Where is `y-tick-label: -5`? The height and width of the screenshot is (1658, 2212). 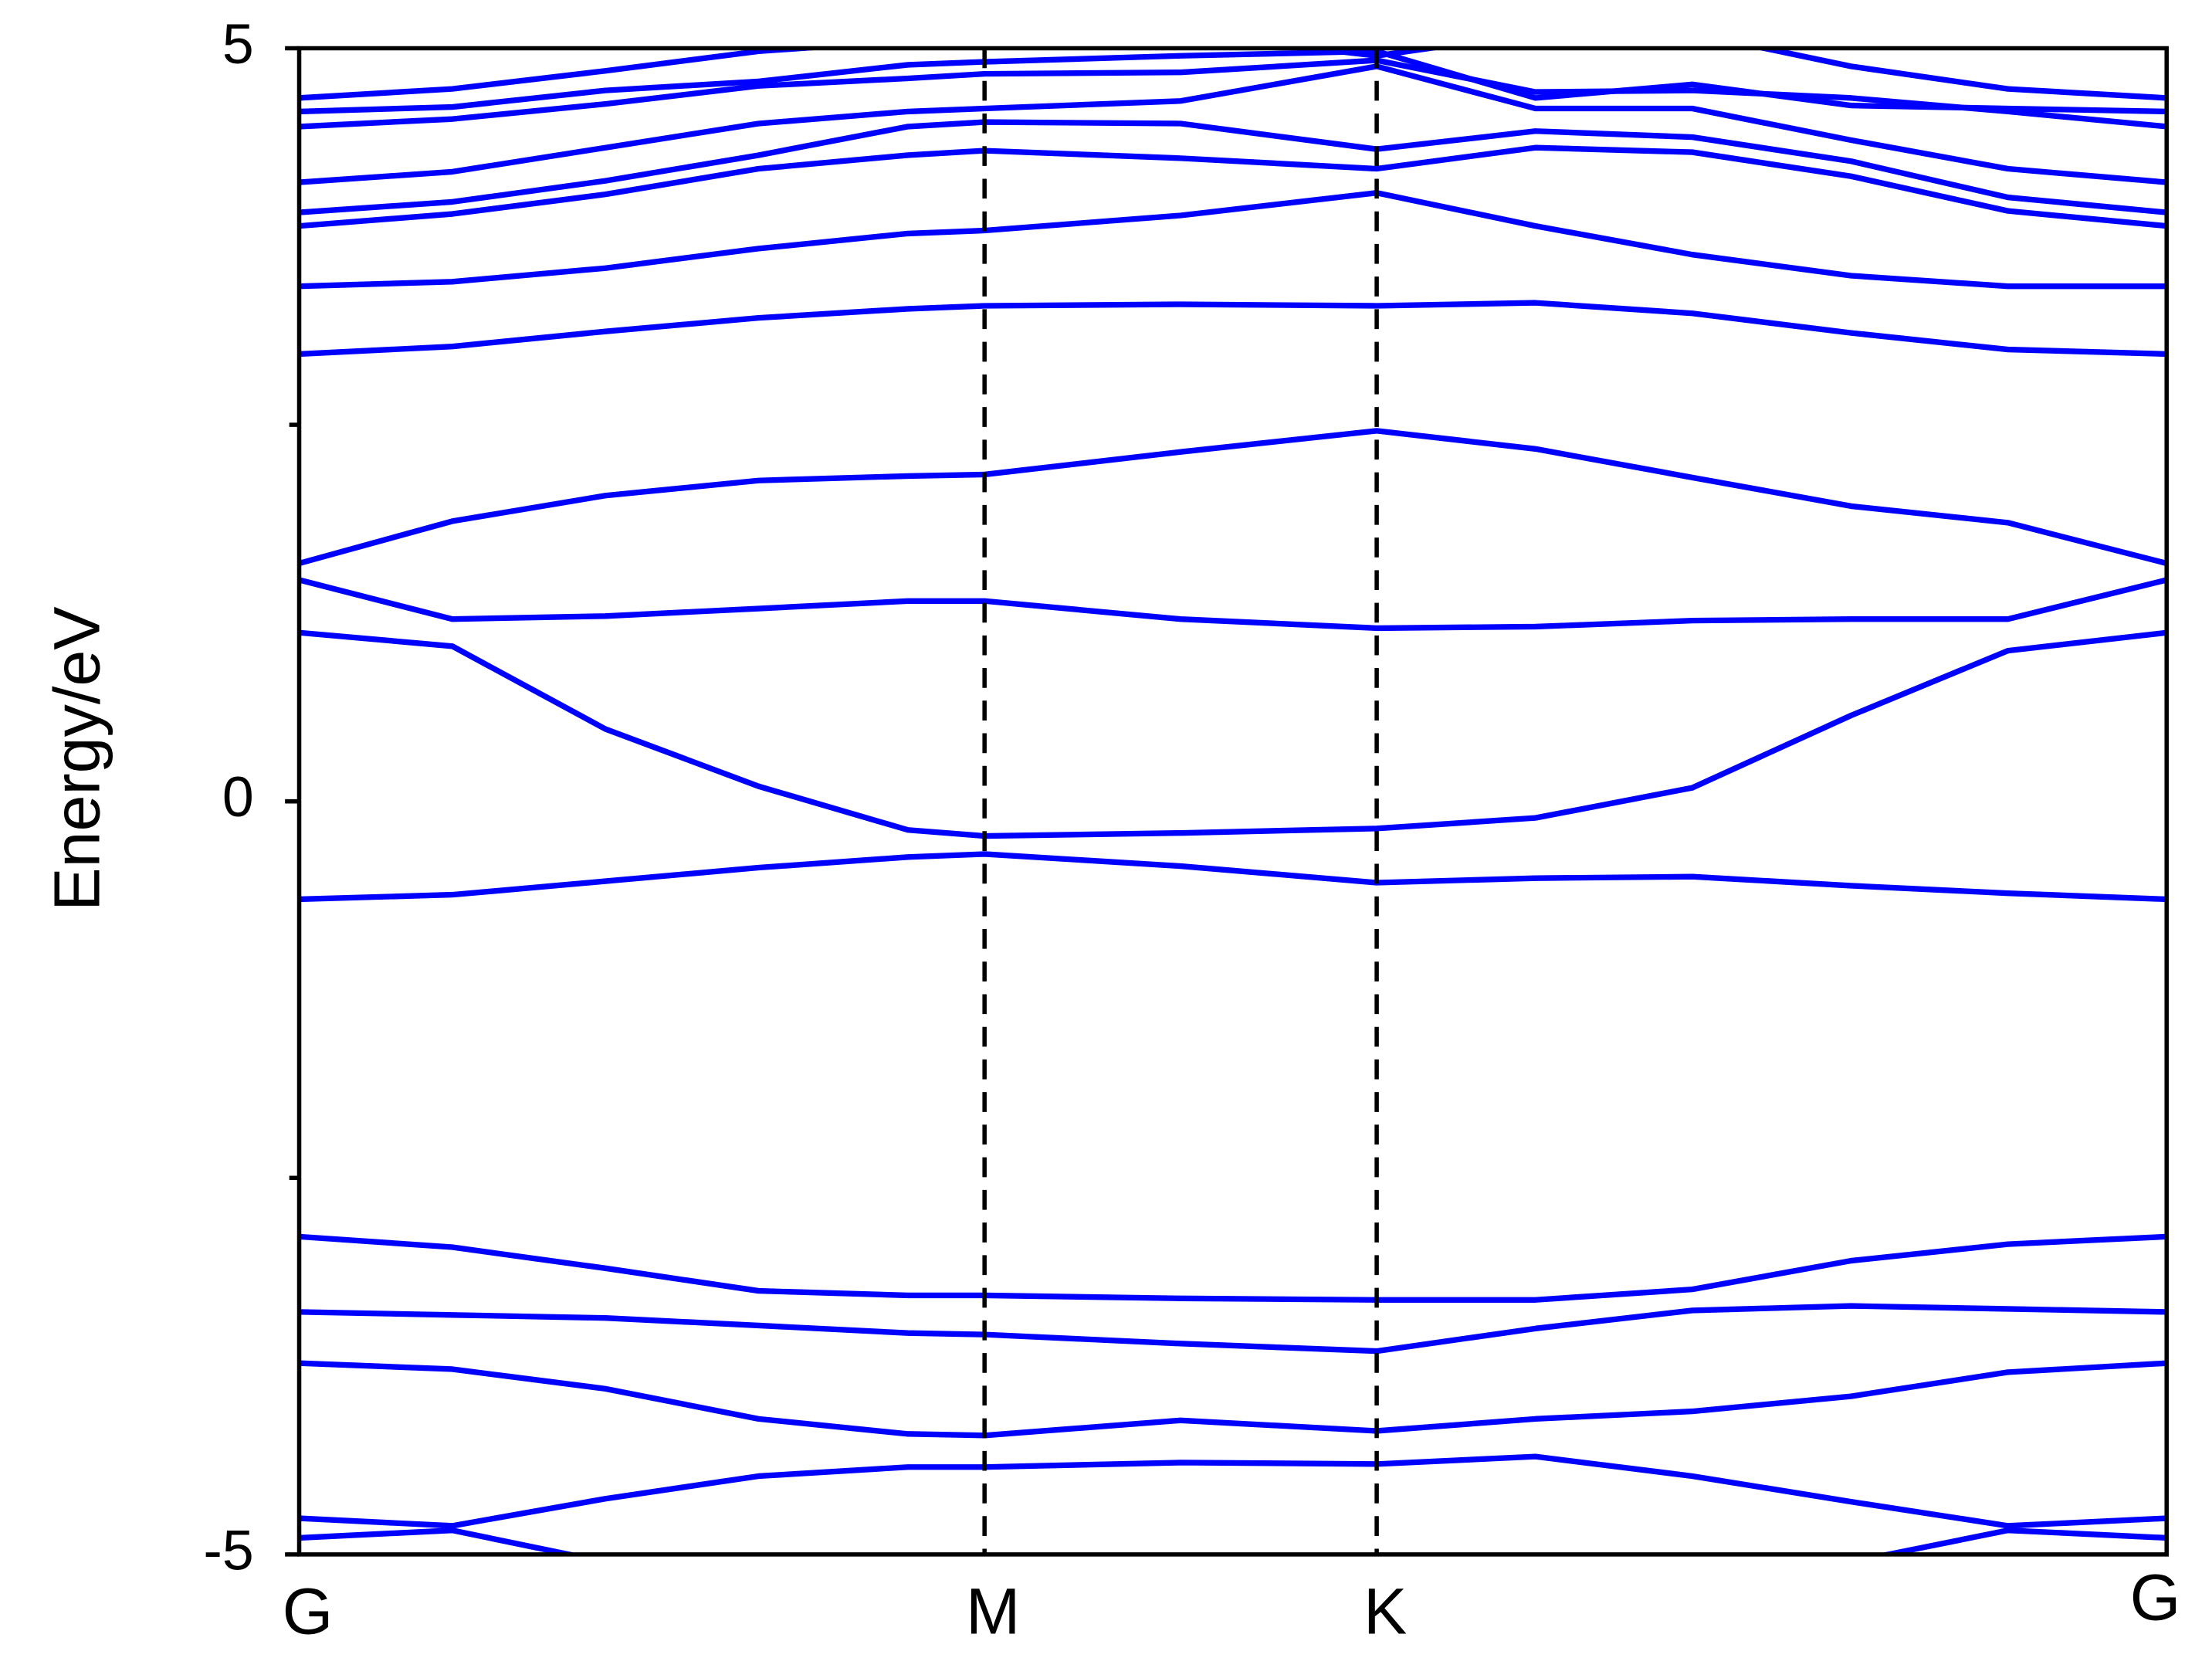
y-tick-label: -5 is located at coordinates (228, 1549).